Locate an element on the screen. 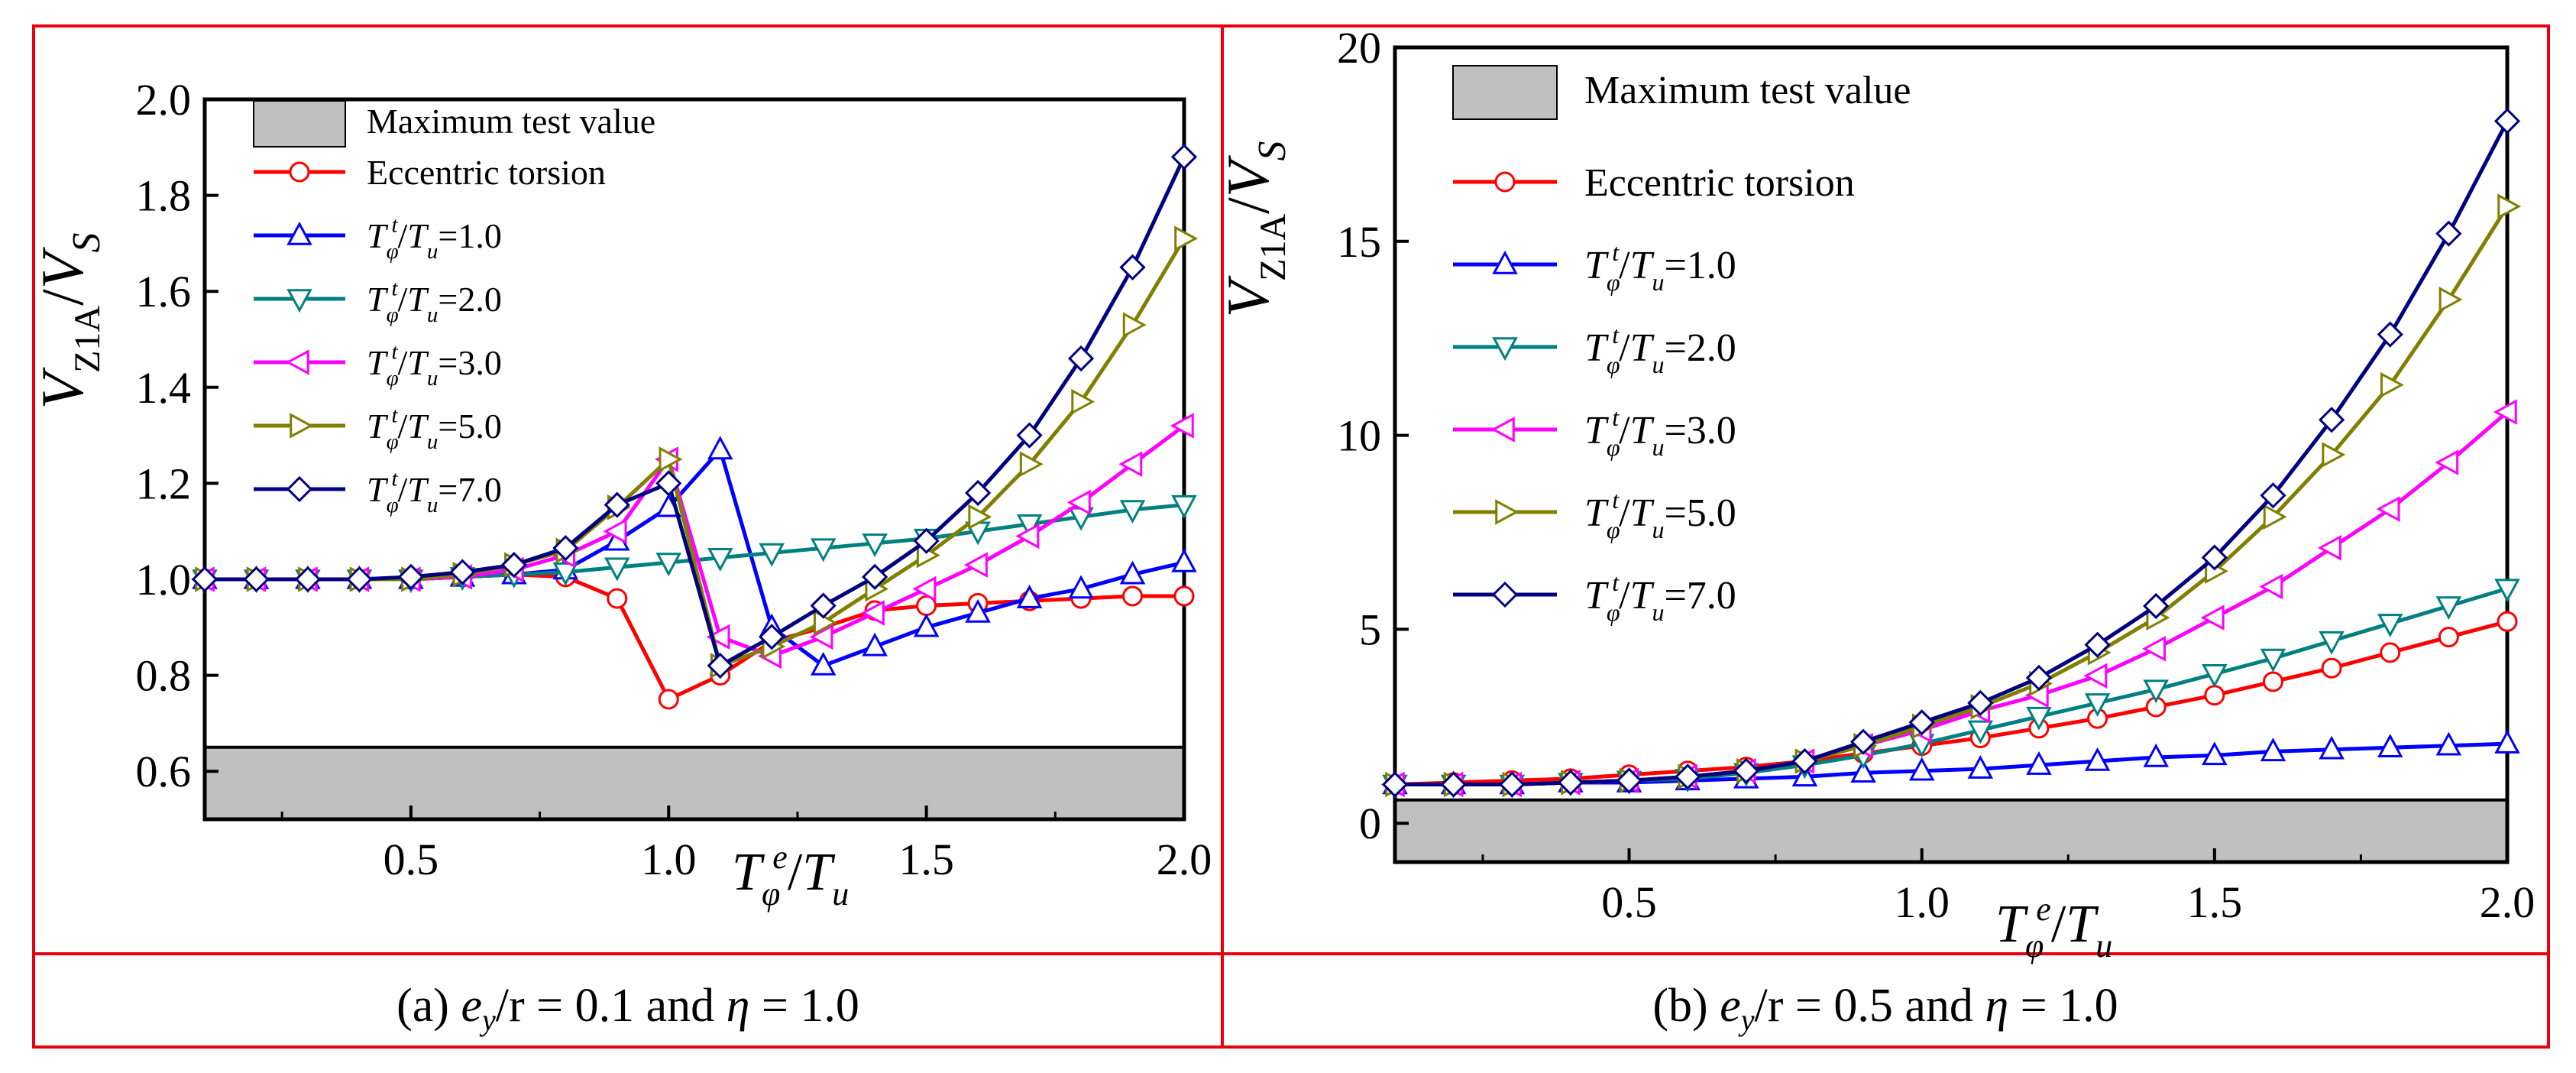  pa-ylabel-sub2: S is located at coordinates (86, 243).